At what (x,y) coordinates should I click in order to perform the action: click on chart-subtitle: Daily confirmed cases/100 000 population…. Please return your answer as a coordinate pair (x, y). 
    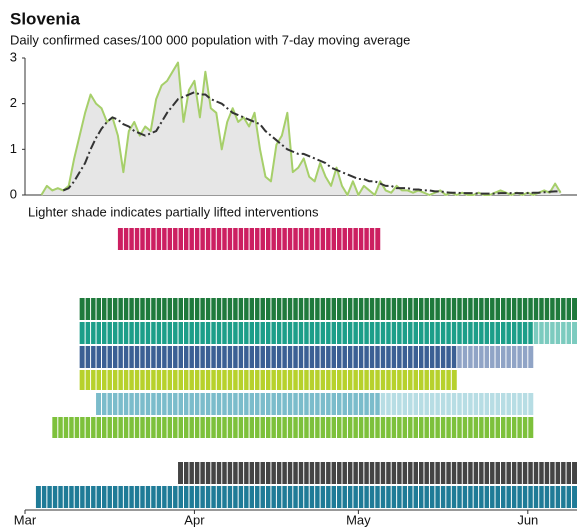
    Looking at the image, I should click on (210, 39).